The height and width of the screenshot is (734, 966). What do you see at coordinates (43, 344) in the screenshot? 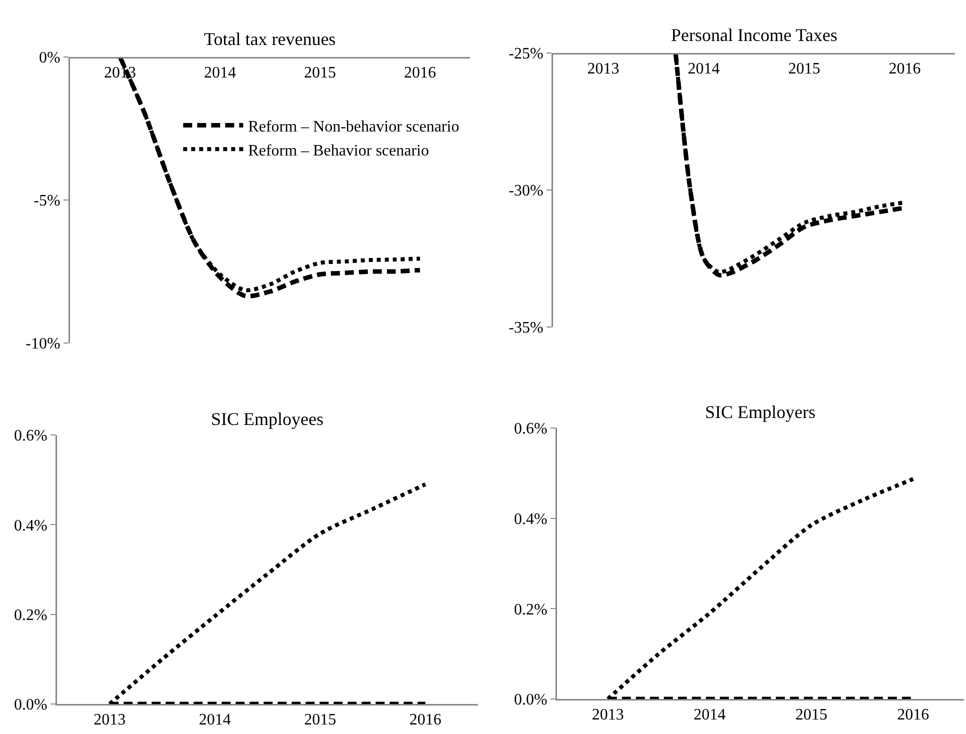
I see `y-tick-label: -10%` at bounding box center [43, 344].